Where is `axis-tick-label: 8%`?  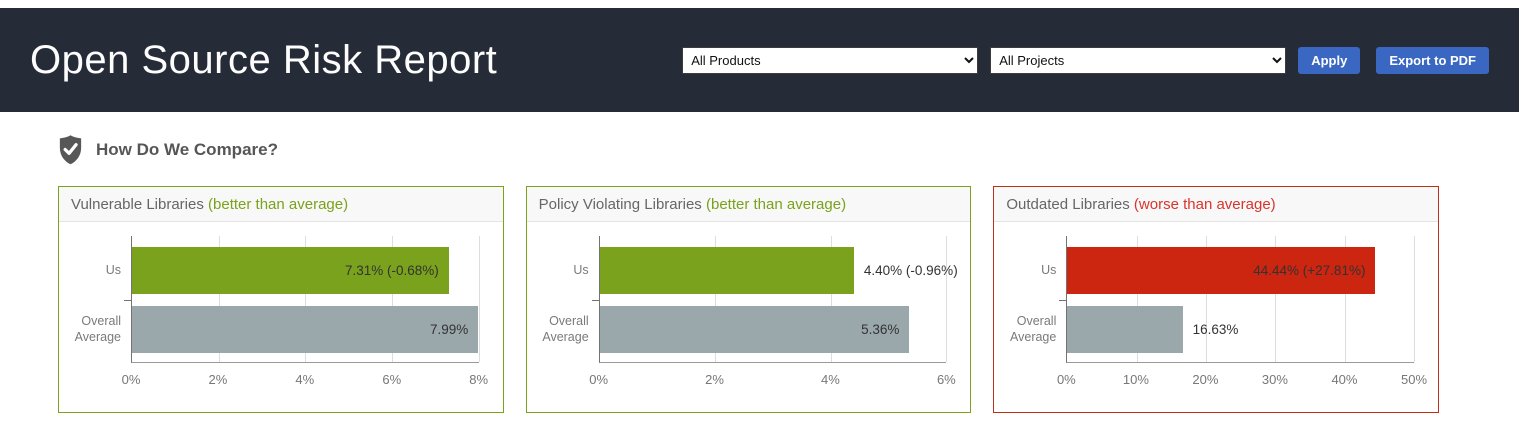
axis-tick-label: 8% is located at coordinates (479, 379).